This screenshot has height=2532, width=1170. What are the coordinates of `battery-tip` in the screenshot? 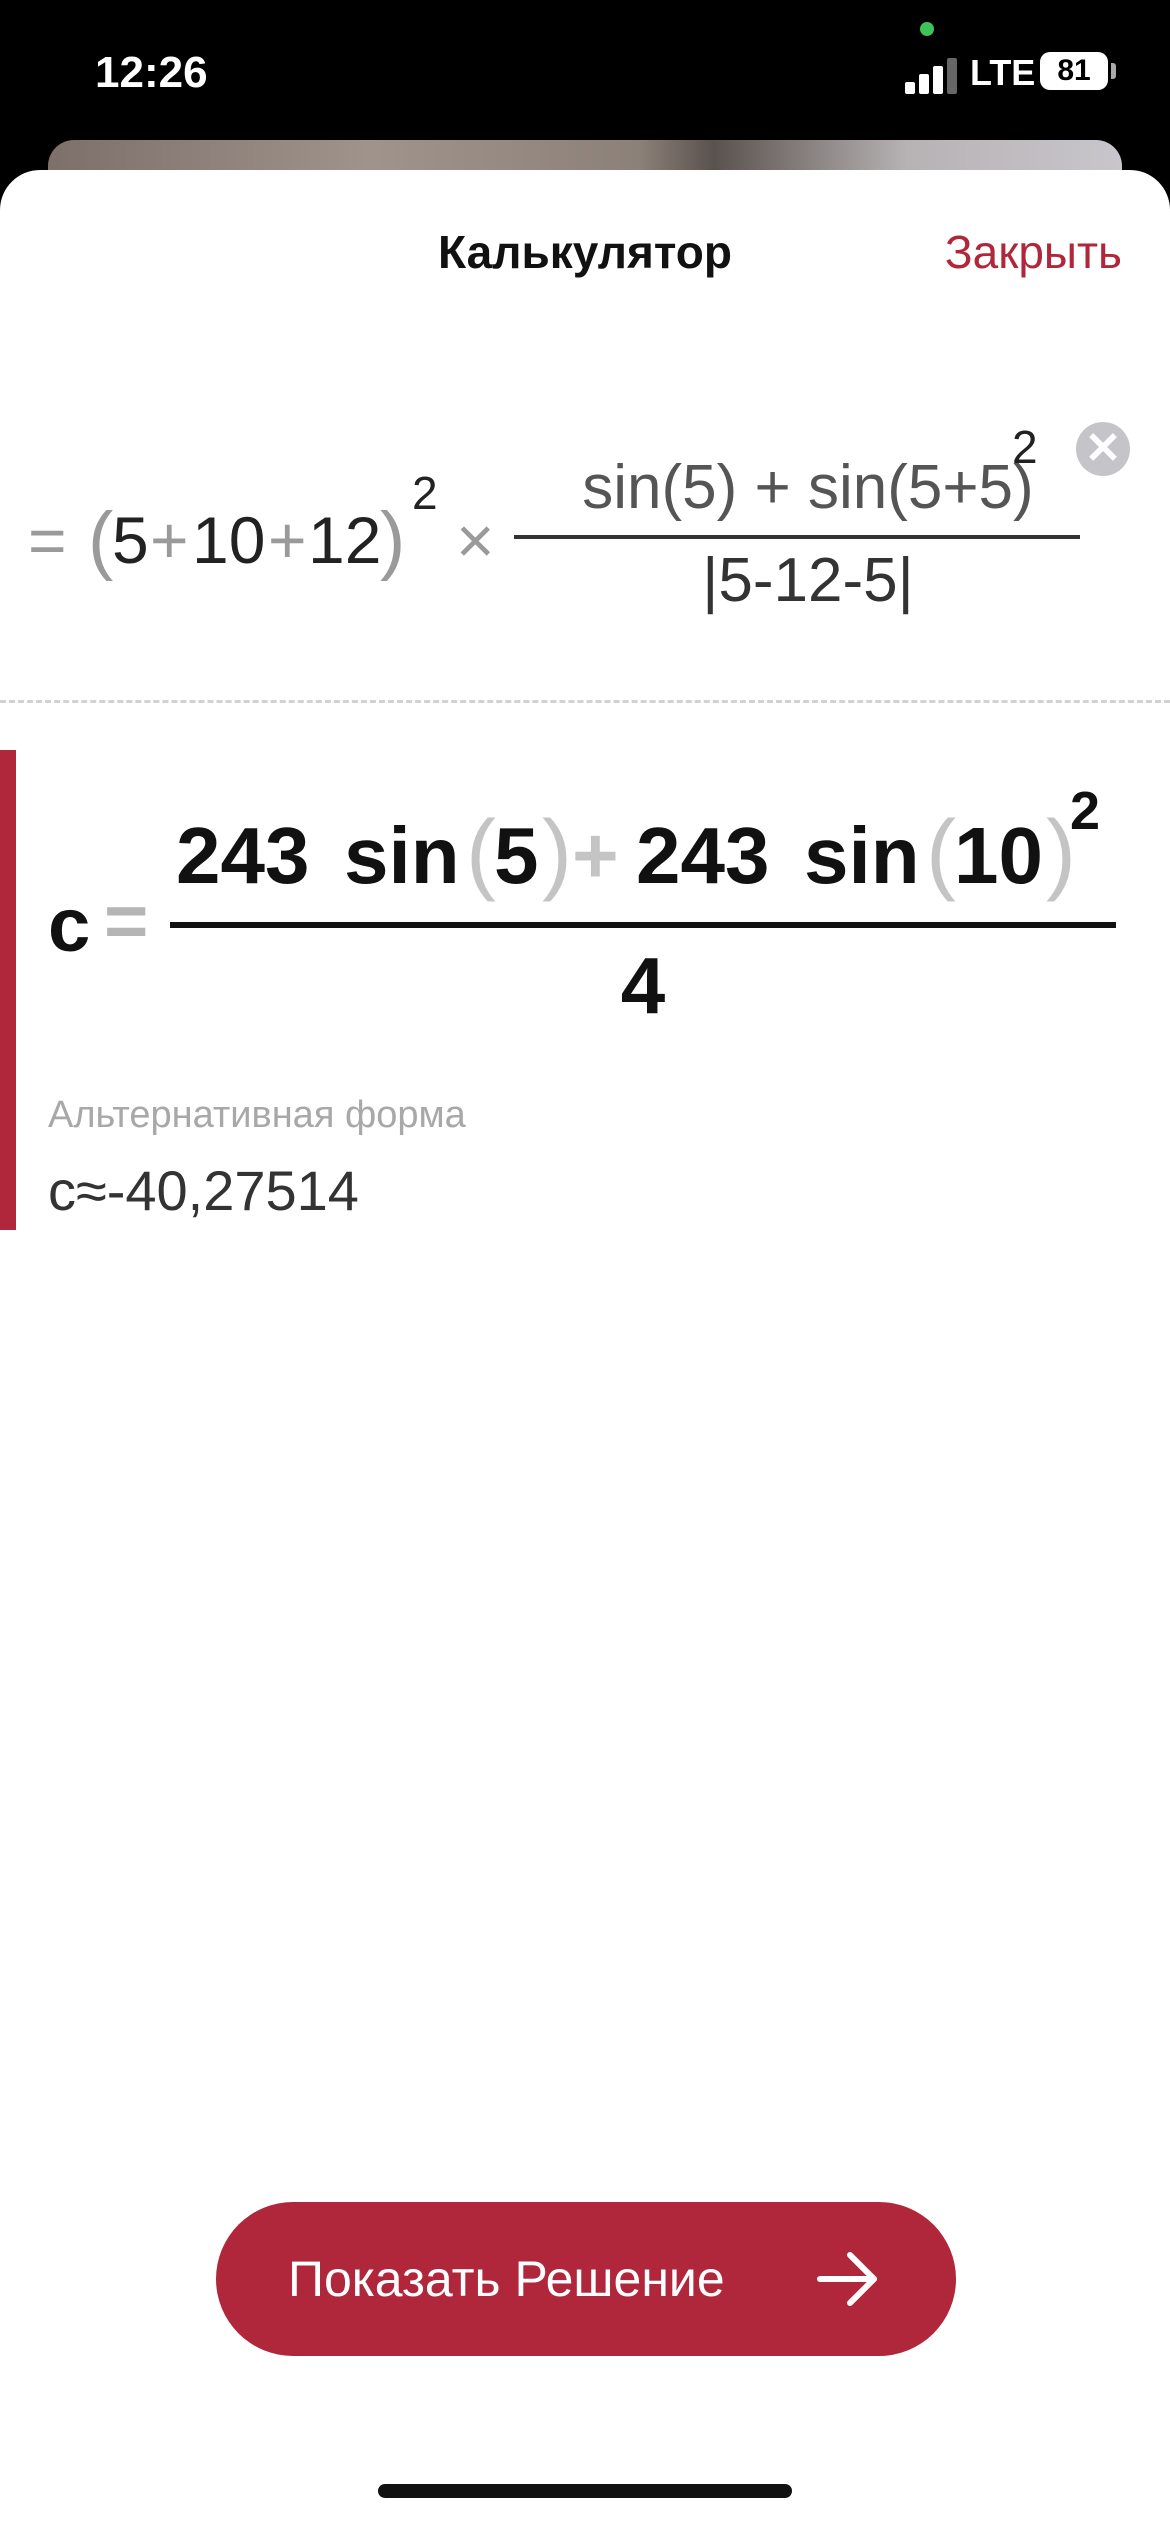 It's located at (1113, 71).